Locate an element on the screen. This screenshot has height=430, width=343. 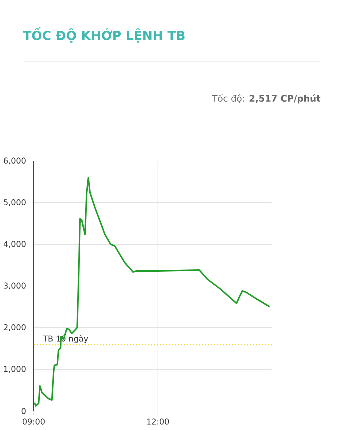
y-tick-label: 5,000 is located at coordinates (15, 202).